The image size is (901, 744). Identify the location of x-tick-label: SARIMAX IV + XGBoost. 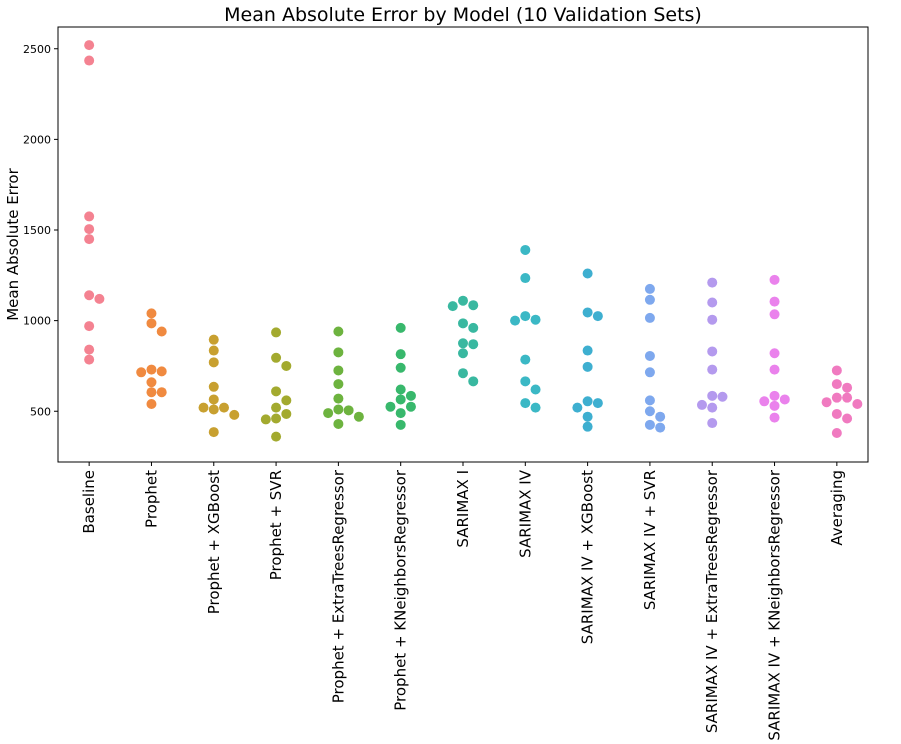
(588, 557).